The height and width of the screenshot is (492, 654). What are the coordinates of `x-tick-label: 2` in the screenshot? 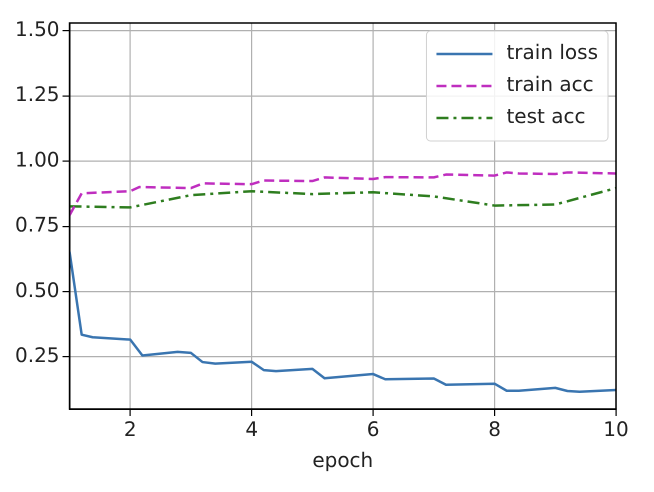 It's located at (130, 429).